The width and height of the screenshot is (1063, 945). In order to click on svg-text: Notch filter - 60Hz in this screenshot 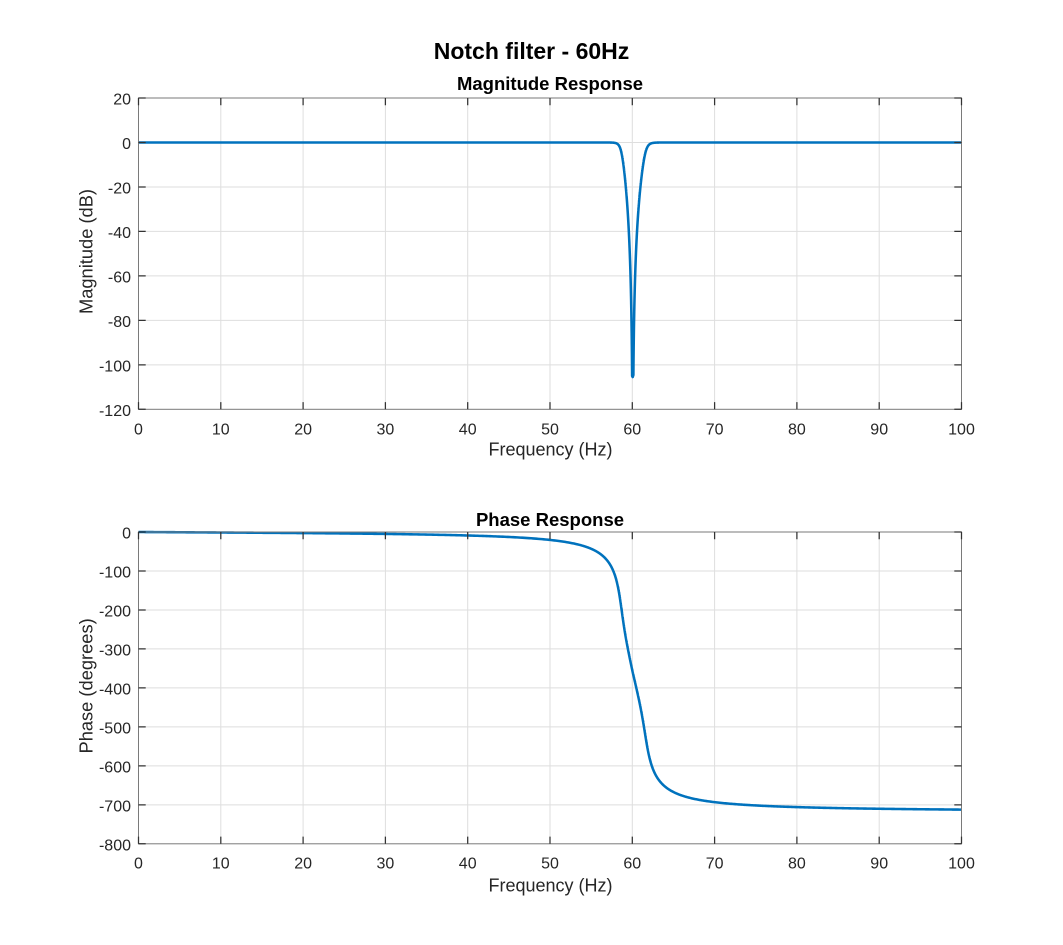, I will do `click(532, 51)`.